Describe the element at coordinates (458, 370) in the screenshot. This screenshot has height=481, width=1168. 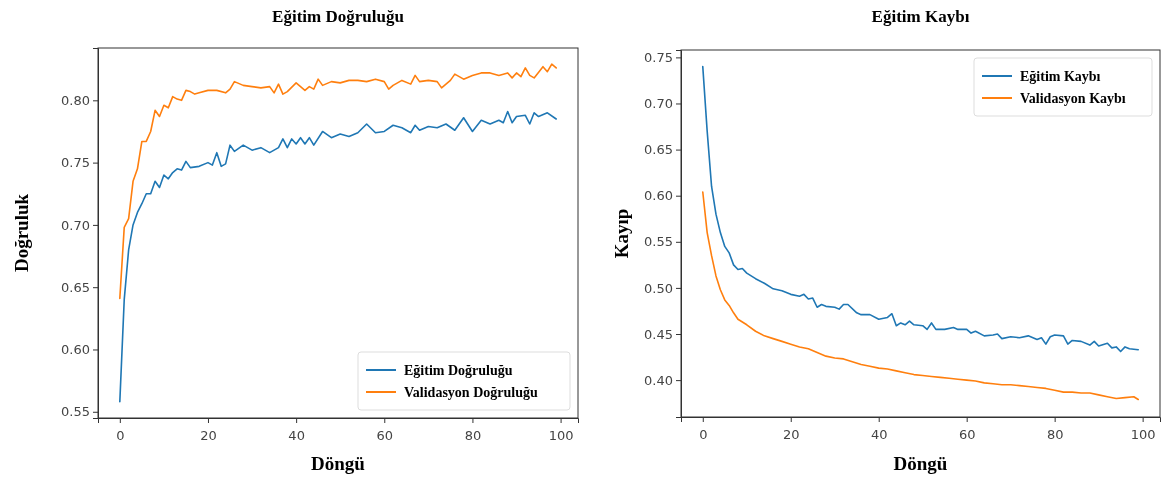
I see `legend-label: Eğitim Doğruluğu` at that location.